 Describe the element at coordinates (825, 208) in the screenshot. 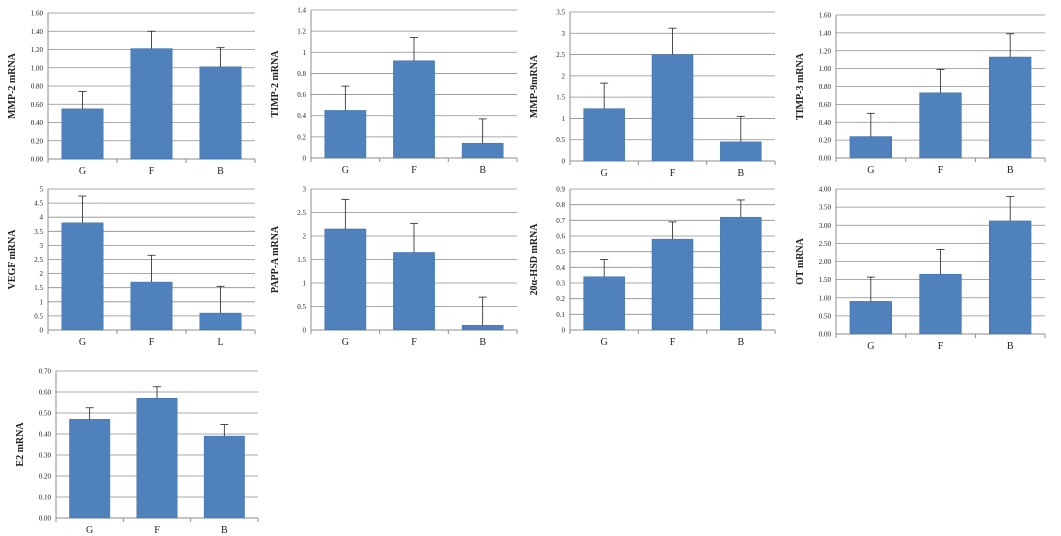

I see `y-tick-label: 3.50` at that location.